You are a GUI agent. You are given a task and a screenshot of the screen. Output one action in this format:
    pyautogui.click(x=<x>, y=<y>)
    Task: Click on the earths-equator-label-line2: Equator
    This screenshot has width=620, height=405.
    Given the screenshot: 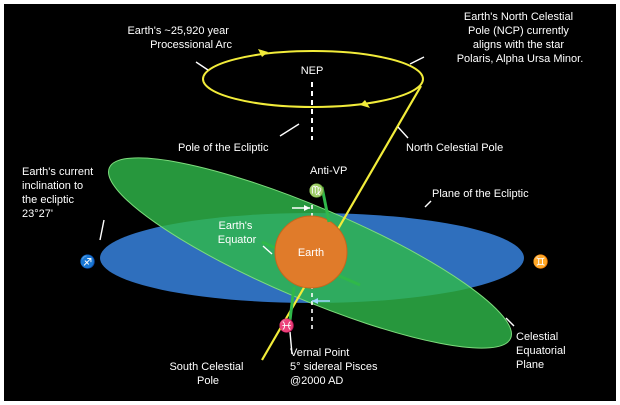 What is the action you would take?
    pyautogui.click(x=237, y=240)
    